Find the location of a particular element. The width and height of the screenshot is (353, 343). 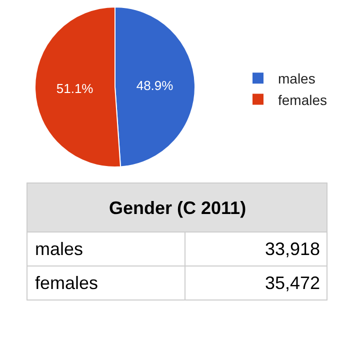

data-label: 51.1% is located at coordinates (75, 88).